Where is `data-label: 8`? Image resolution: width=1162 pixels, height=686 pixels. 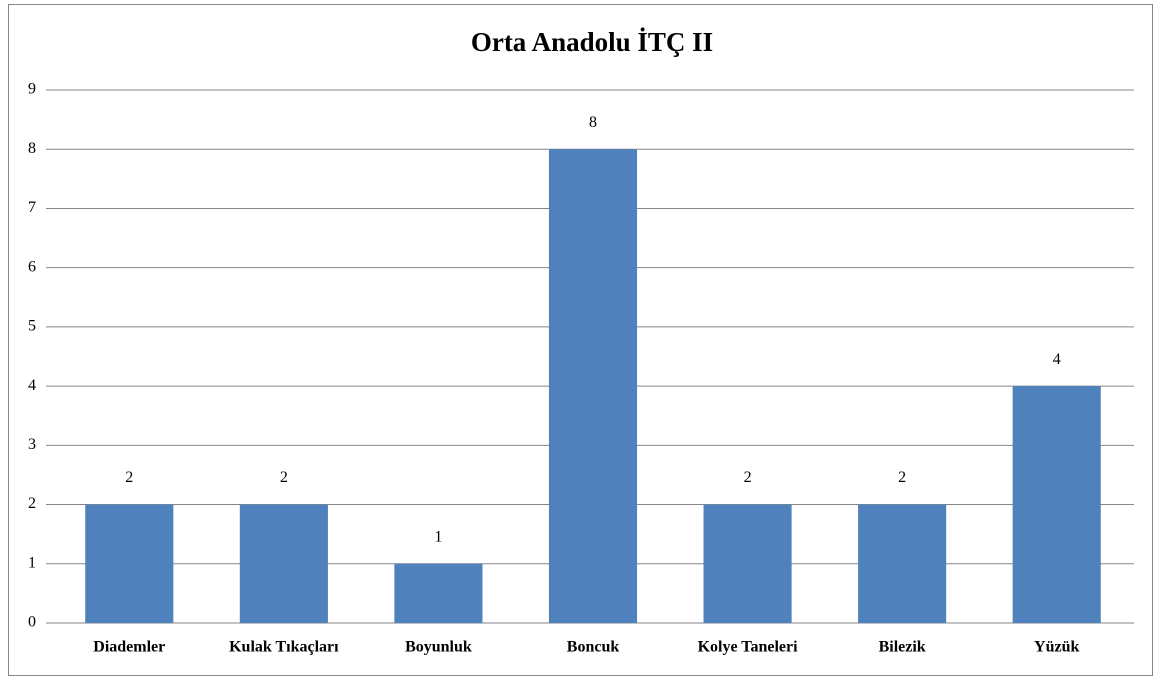 data-label: 8 is located at coordinates (593, 122).